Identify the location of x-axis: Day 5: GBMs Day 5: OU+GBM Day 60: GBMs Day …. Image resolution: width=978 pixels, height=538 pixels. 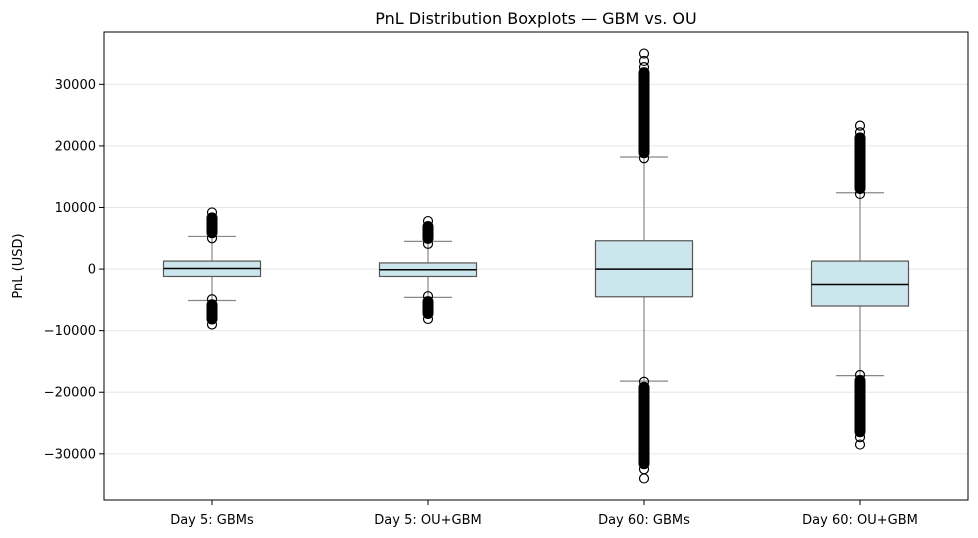
(544, 514).